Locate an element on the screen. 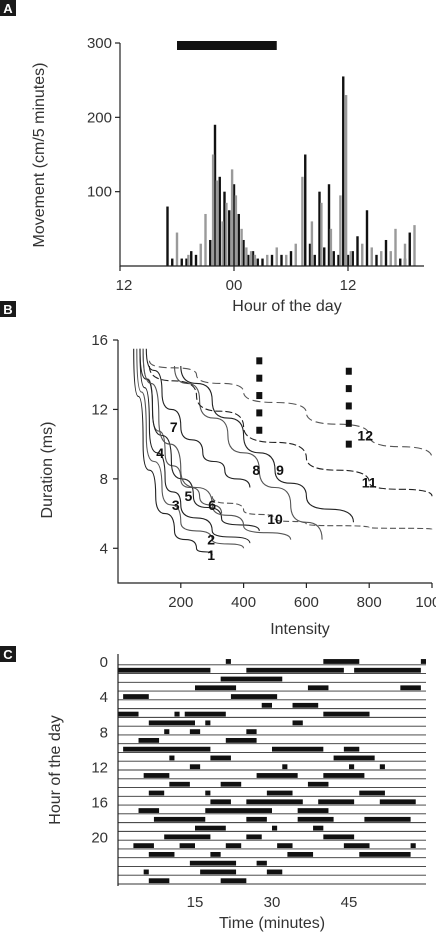 Image resolution: width=436 pixels, height=934 pixels. panel-c-xlabel: Time (minutes) is located at coordinates (272, 923).